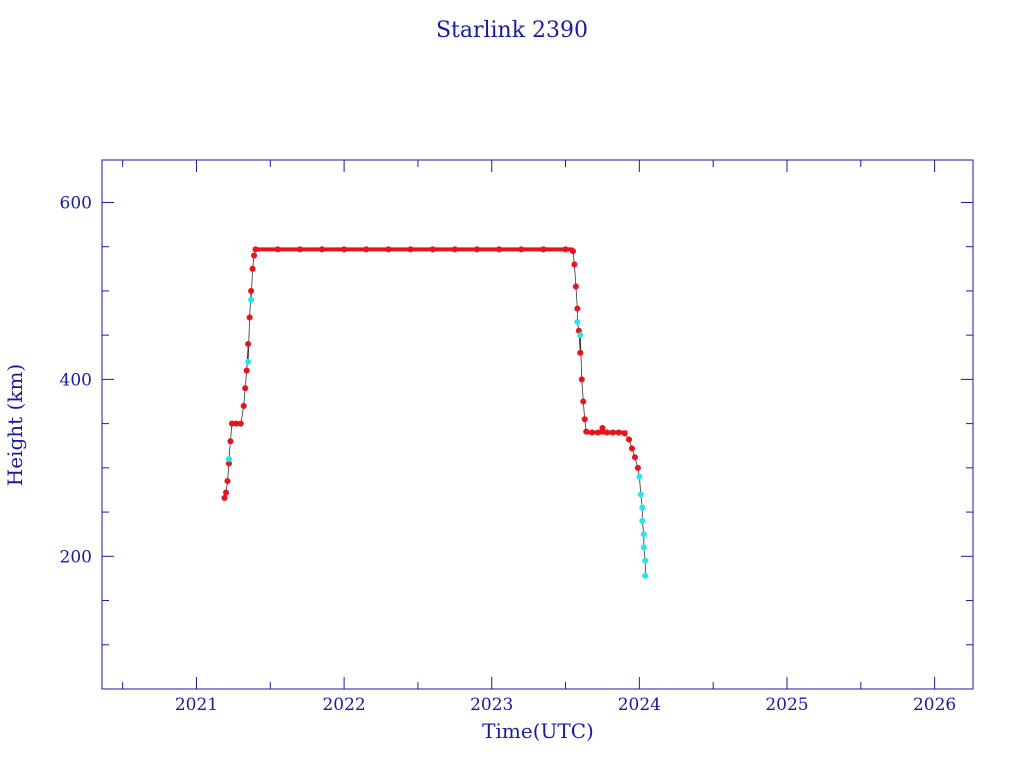  Describe the element at coordinates (538, 731) in the screenshot. I see `x-axis-label: Time(UTC)` at that location.